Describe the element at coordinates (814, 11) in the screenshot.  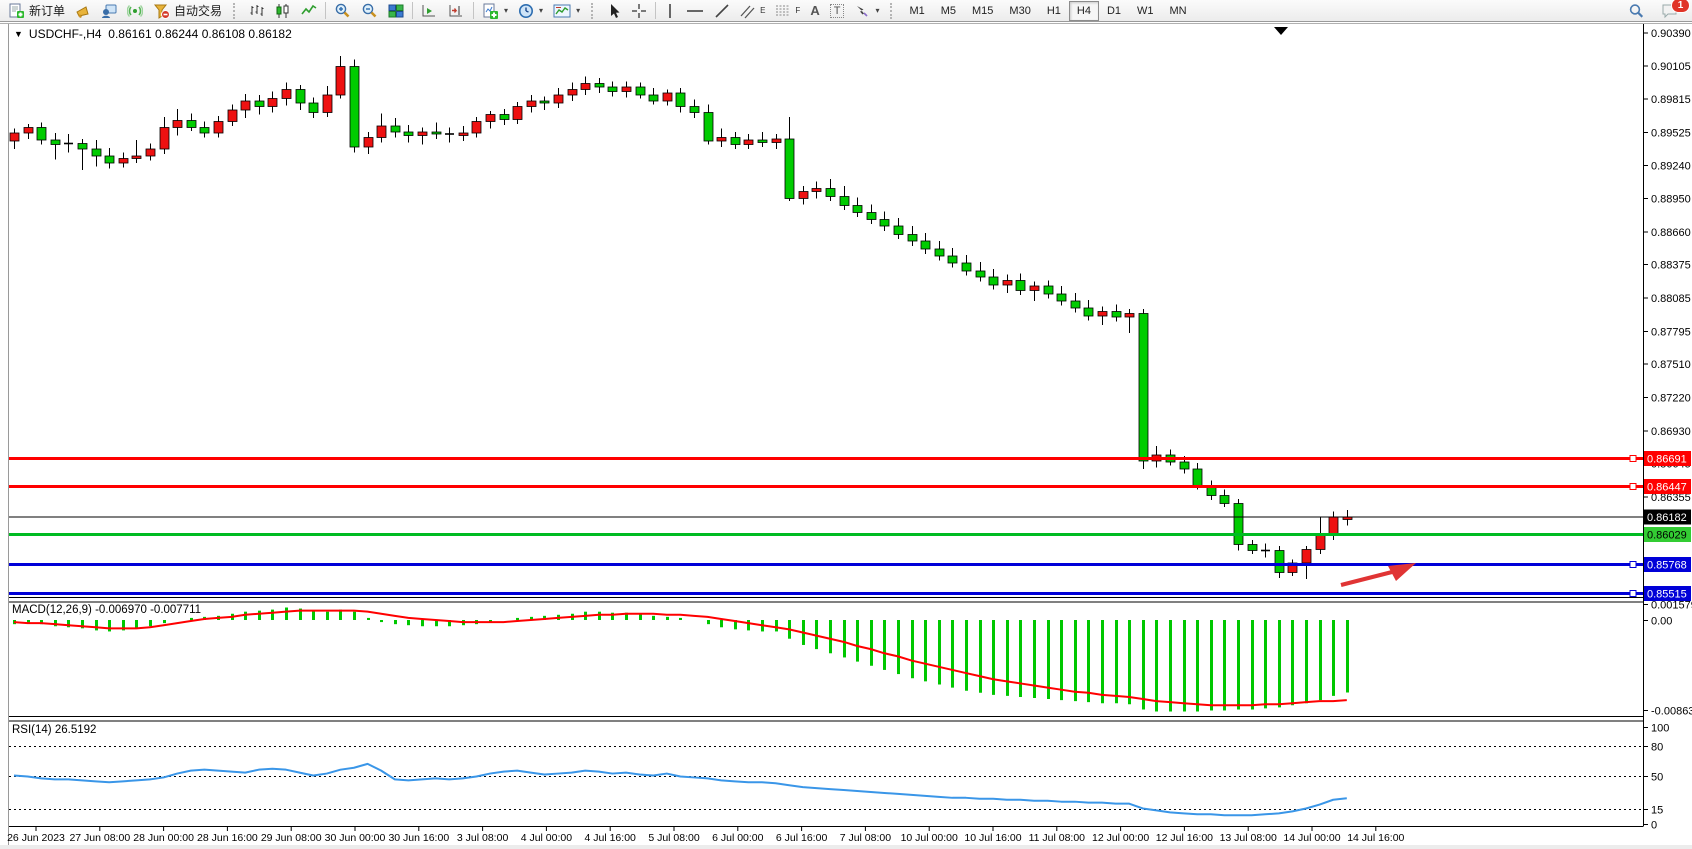
I see `text-button: A` at that location.